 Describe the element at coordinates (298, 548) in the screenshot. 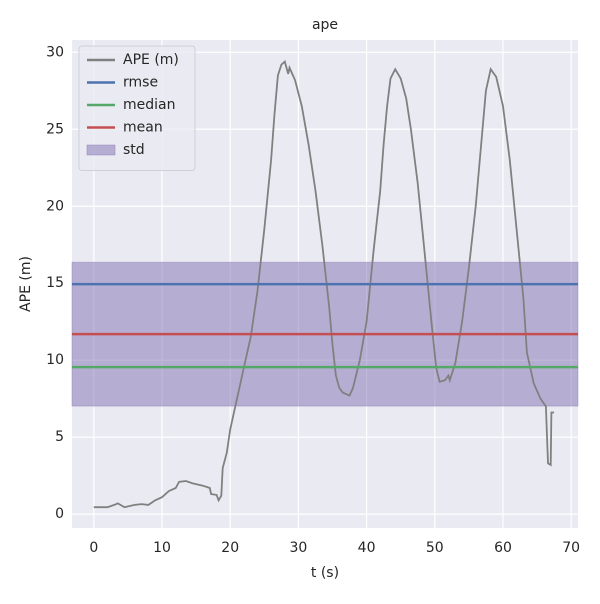

I see `x-tick-label: 30` at that location.